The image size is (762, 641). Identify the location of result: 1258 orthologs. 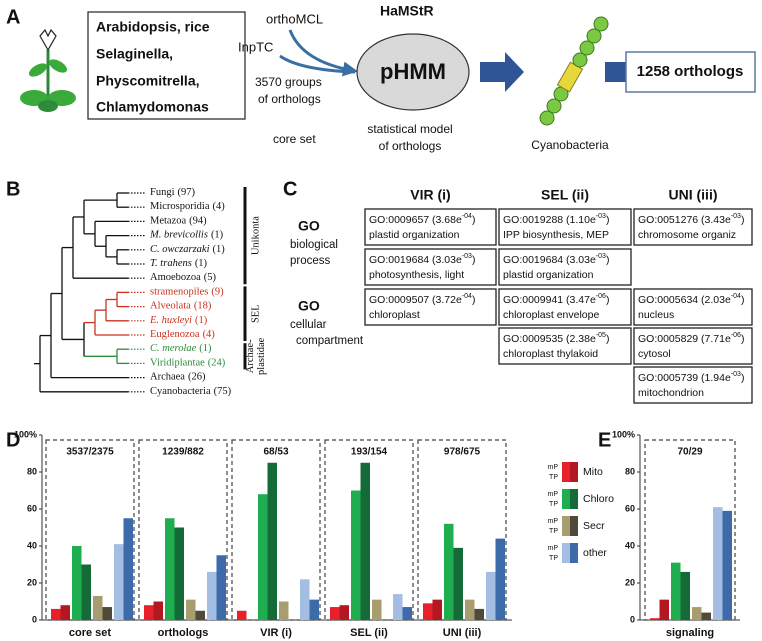
(690, 71).